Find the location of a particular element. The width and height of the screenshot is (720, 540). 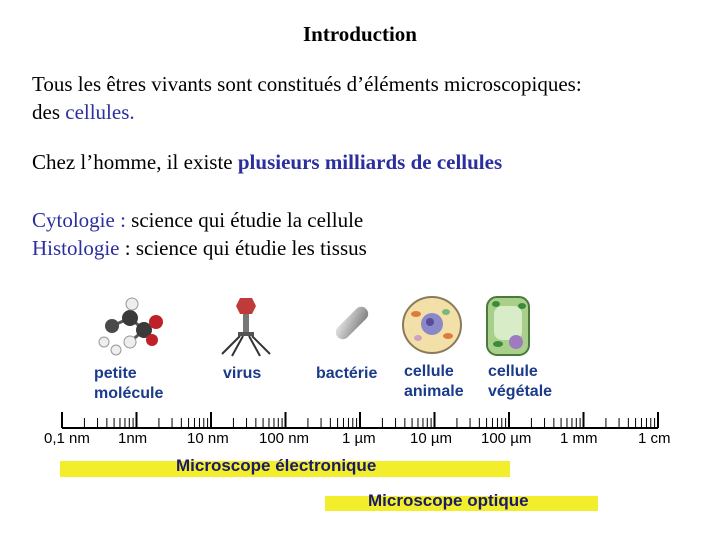

scale-label-100um: 100 µm is located at coordinates (506, 438).